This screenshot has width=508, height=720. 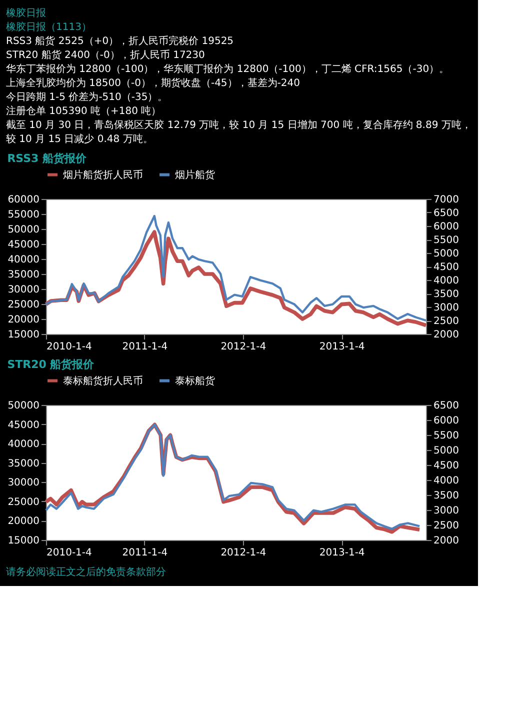 What do you see at coordinates (24, 215) in the screenshot?
I see `y-tick-label: 55000` at bounding box center [24, 215].